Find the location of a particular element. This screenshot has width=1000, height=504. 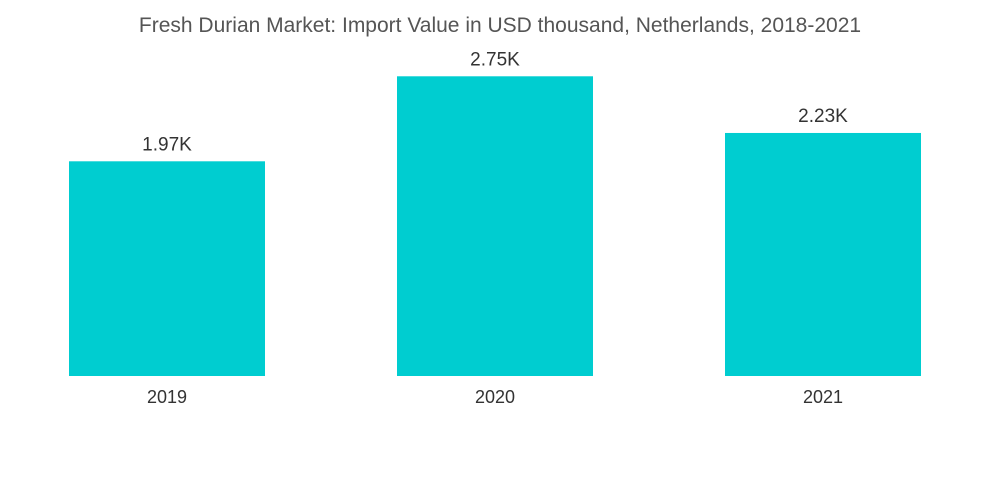

bar-2021 is located at coordinates (823, 254).